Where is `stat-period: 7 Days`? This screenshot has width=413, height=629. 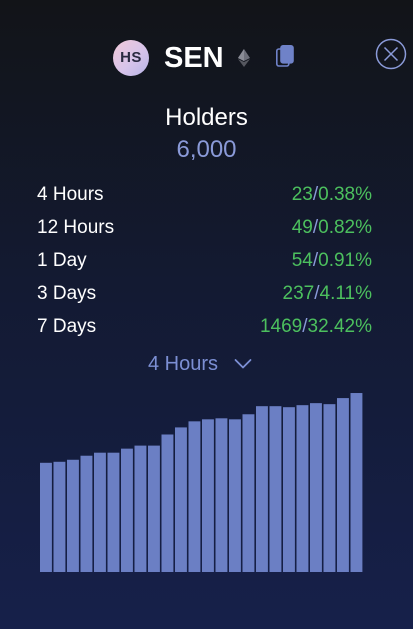 stat-period: 7 Days is located at coordinates (67, 326).